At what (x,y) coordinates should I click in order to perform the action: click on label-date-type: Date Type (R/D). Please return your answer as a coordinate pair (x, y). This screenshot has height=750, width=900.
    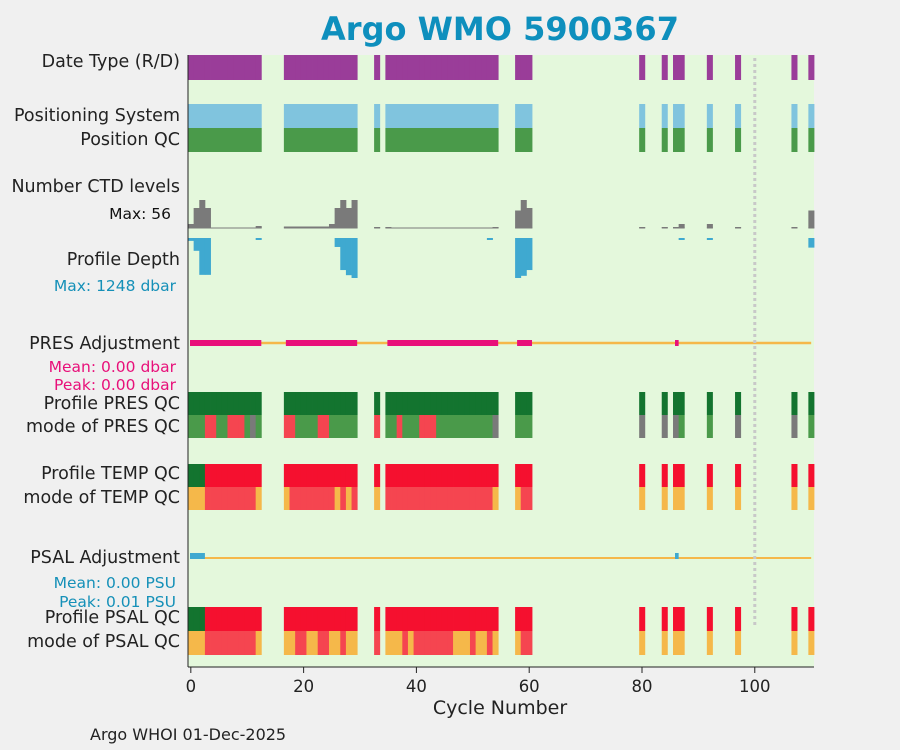
    Looking at the image, I should click on (110, 62).